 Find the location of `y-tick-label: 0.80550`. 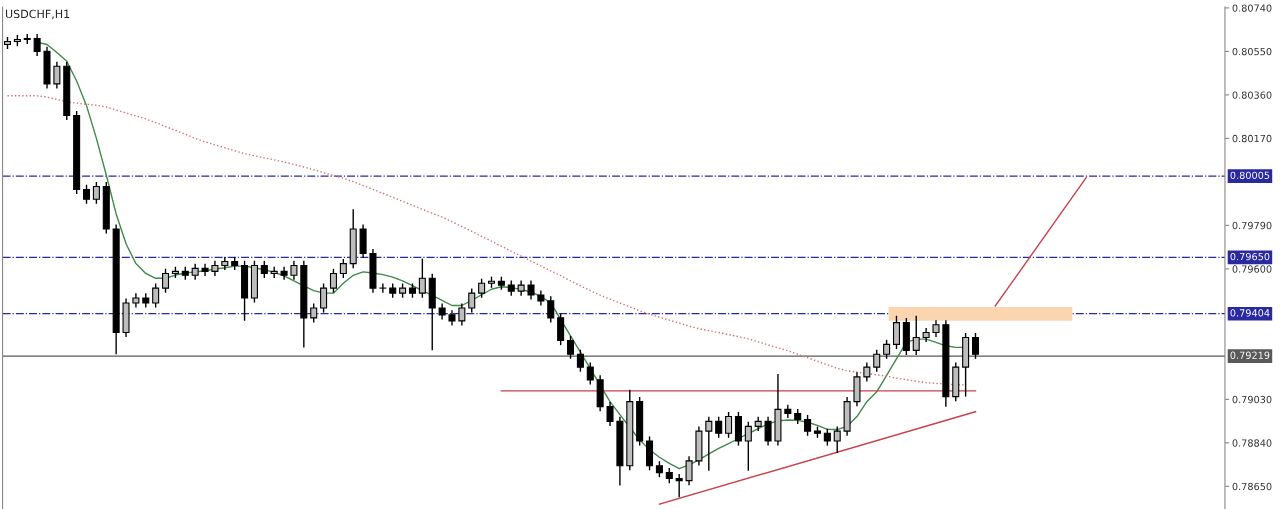

y-tick-label: 0.80550 is located at coordinates (1252, 51).